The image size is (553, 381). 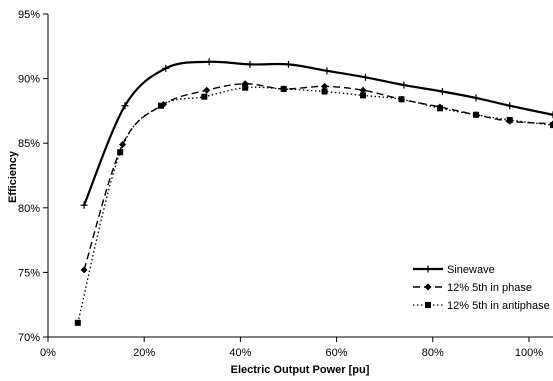 I want to click on y-tick-label: 95%, so click(x=29, y=15).